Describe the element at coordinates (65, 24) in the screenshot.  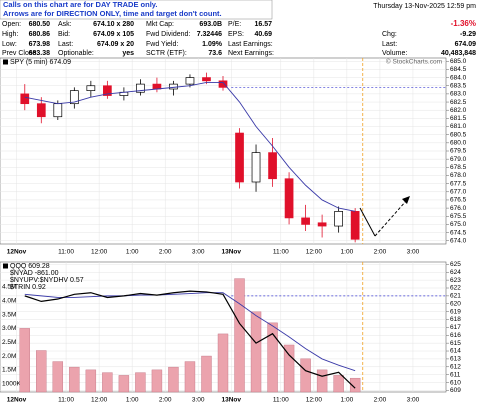
I see `field-label: Ask:` at that location.